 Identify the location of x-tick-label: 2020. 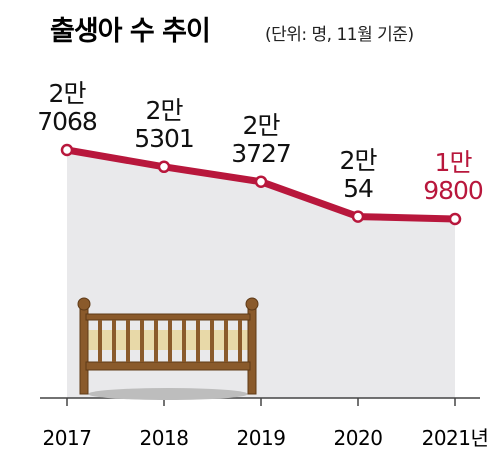
(358, 438).